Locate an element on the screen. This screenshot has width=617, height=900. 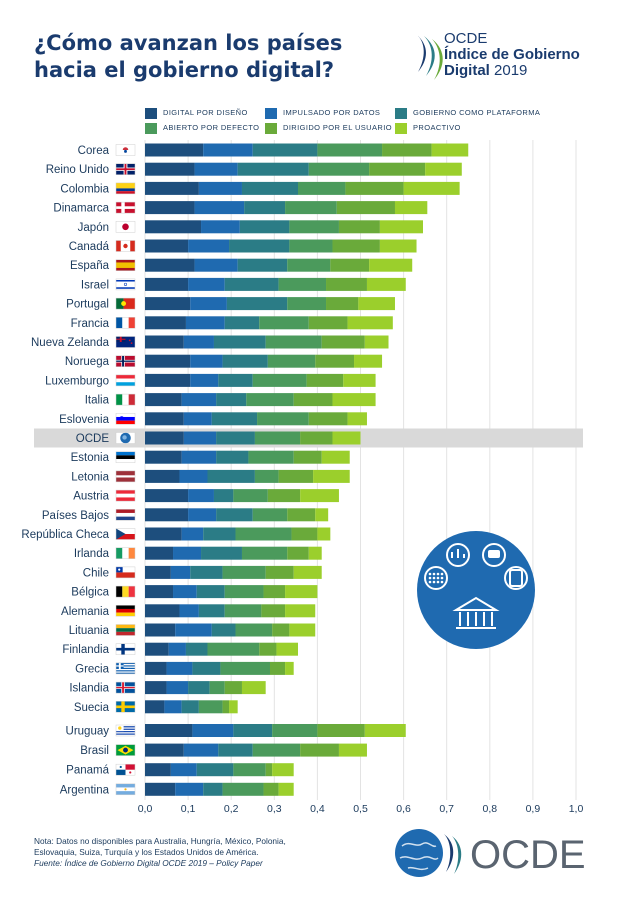
country-label: Islandia is located at coordinates (89, 689).